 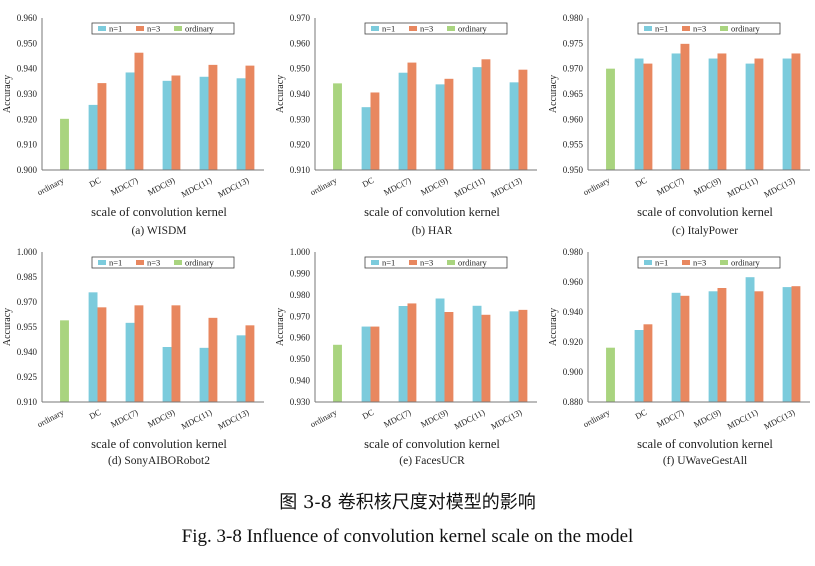 I want to click on y-tick-label: 1.000, so click(x=27, y=252).